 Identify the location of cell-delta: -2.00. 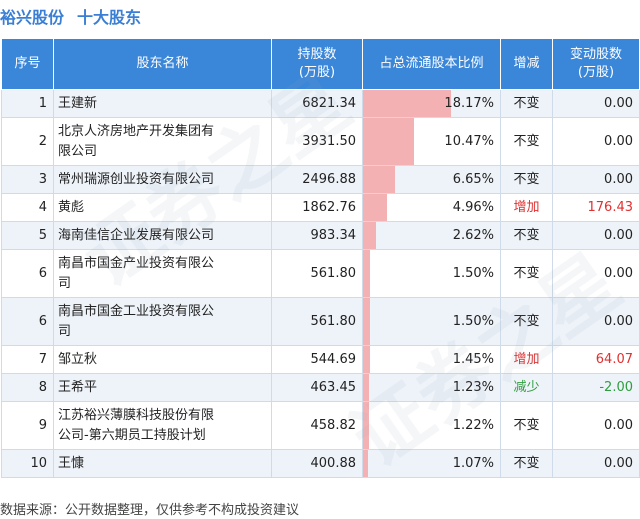
(596, 387).